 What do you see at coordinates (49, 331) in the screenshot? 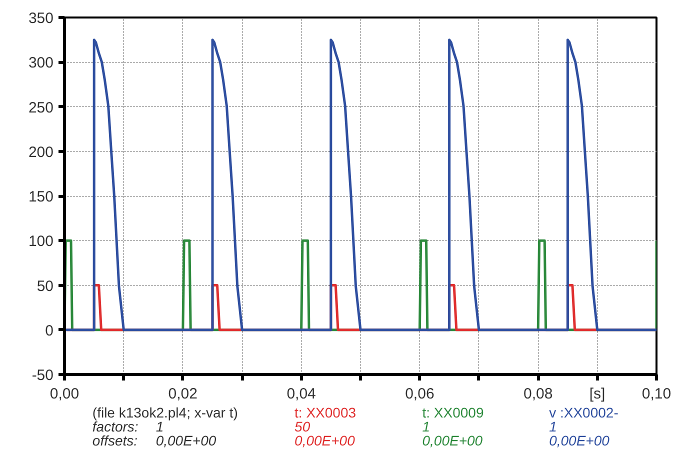
I see `y-tick-label: 0` at bounding box center [49, 331].